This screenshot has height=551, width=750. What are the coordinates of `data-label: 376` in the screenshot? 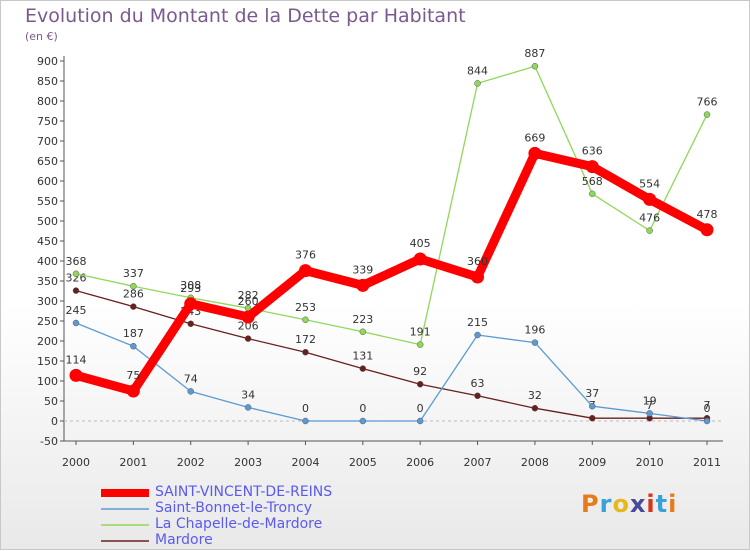 It's located at (305, 255).